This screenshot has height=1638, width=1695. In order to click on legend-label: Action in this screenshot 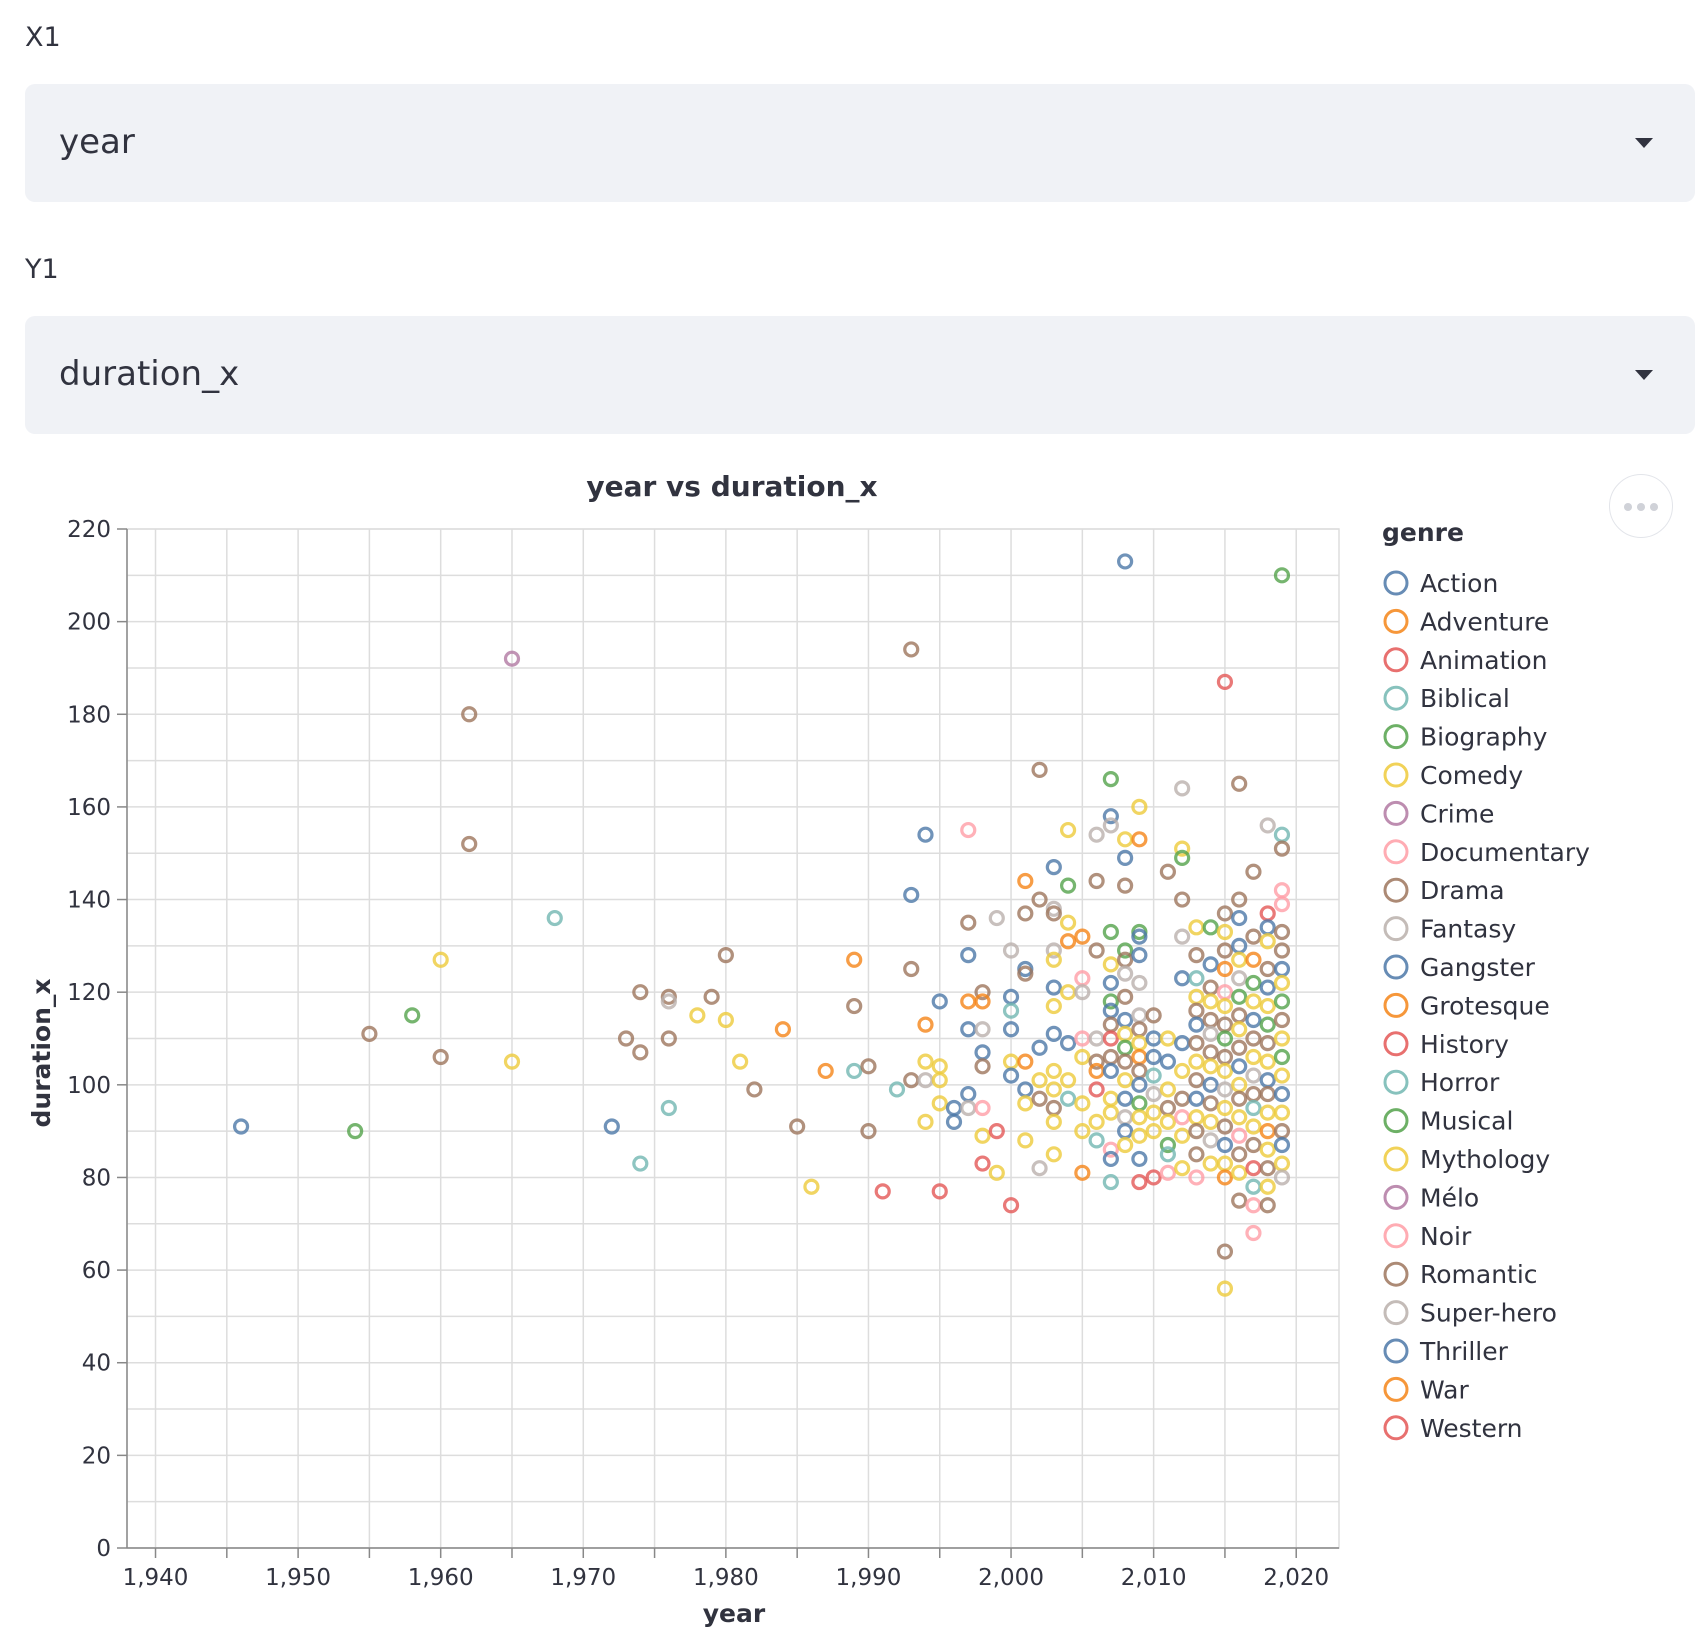, I will do `click(1459, 583)`.